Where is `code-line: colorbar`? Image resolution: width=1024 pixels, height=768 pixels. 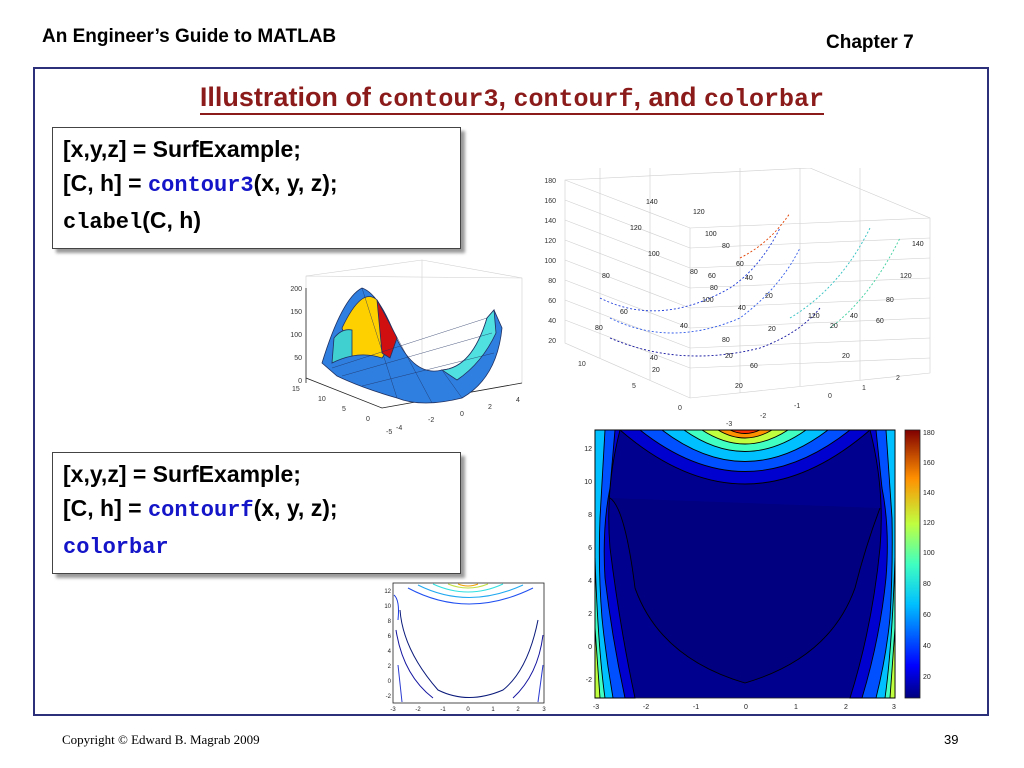
code-line: colorbar is located at coordinates (116, 547).